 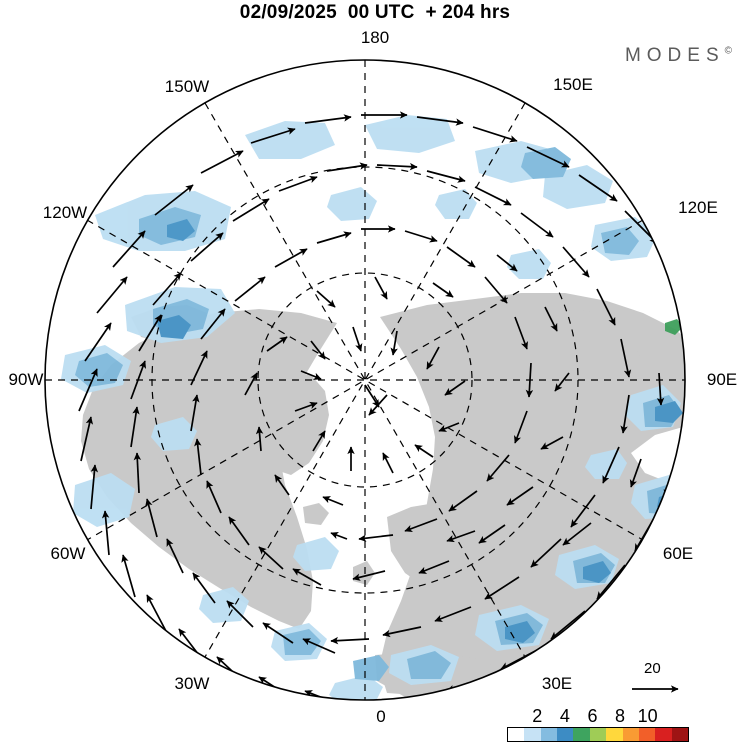 What do you see at coordinates (647, 716) in the screenshot?
I see `colorbar-tick-10: 10` at bounding box center [647, 716].